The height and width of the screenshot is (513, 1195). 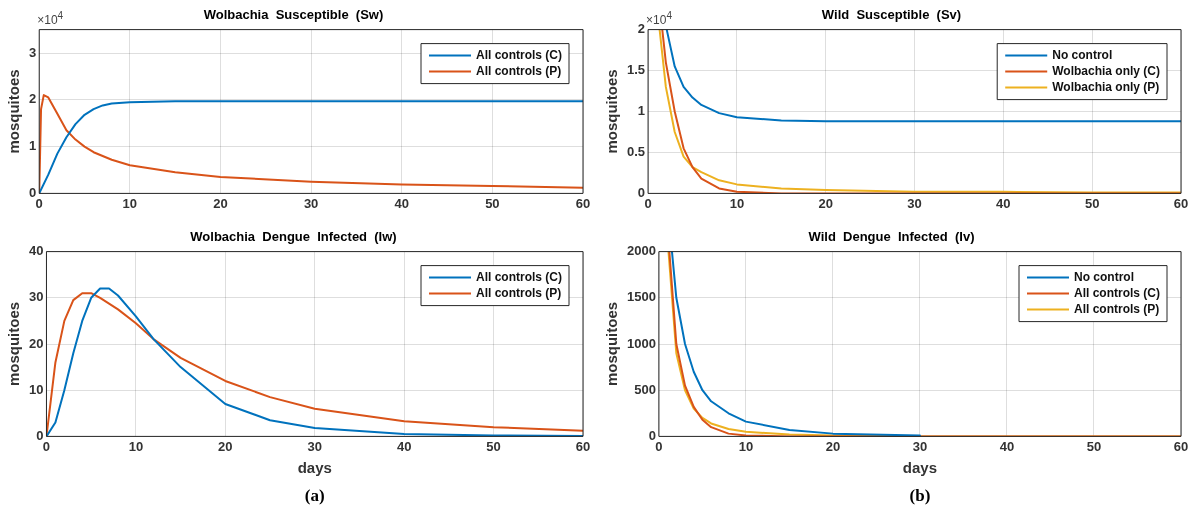 I want to click on y-tick-label: 1.5, so click(x=636, y=70).